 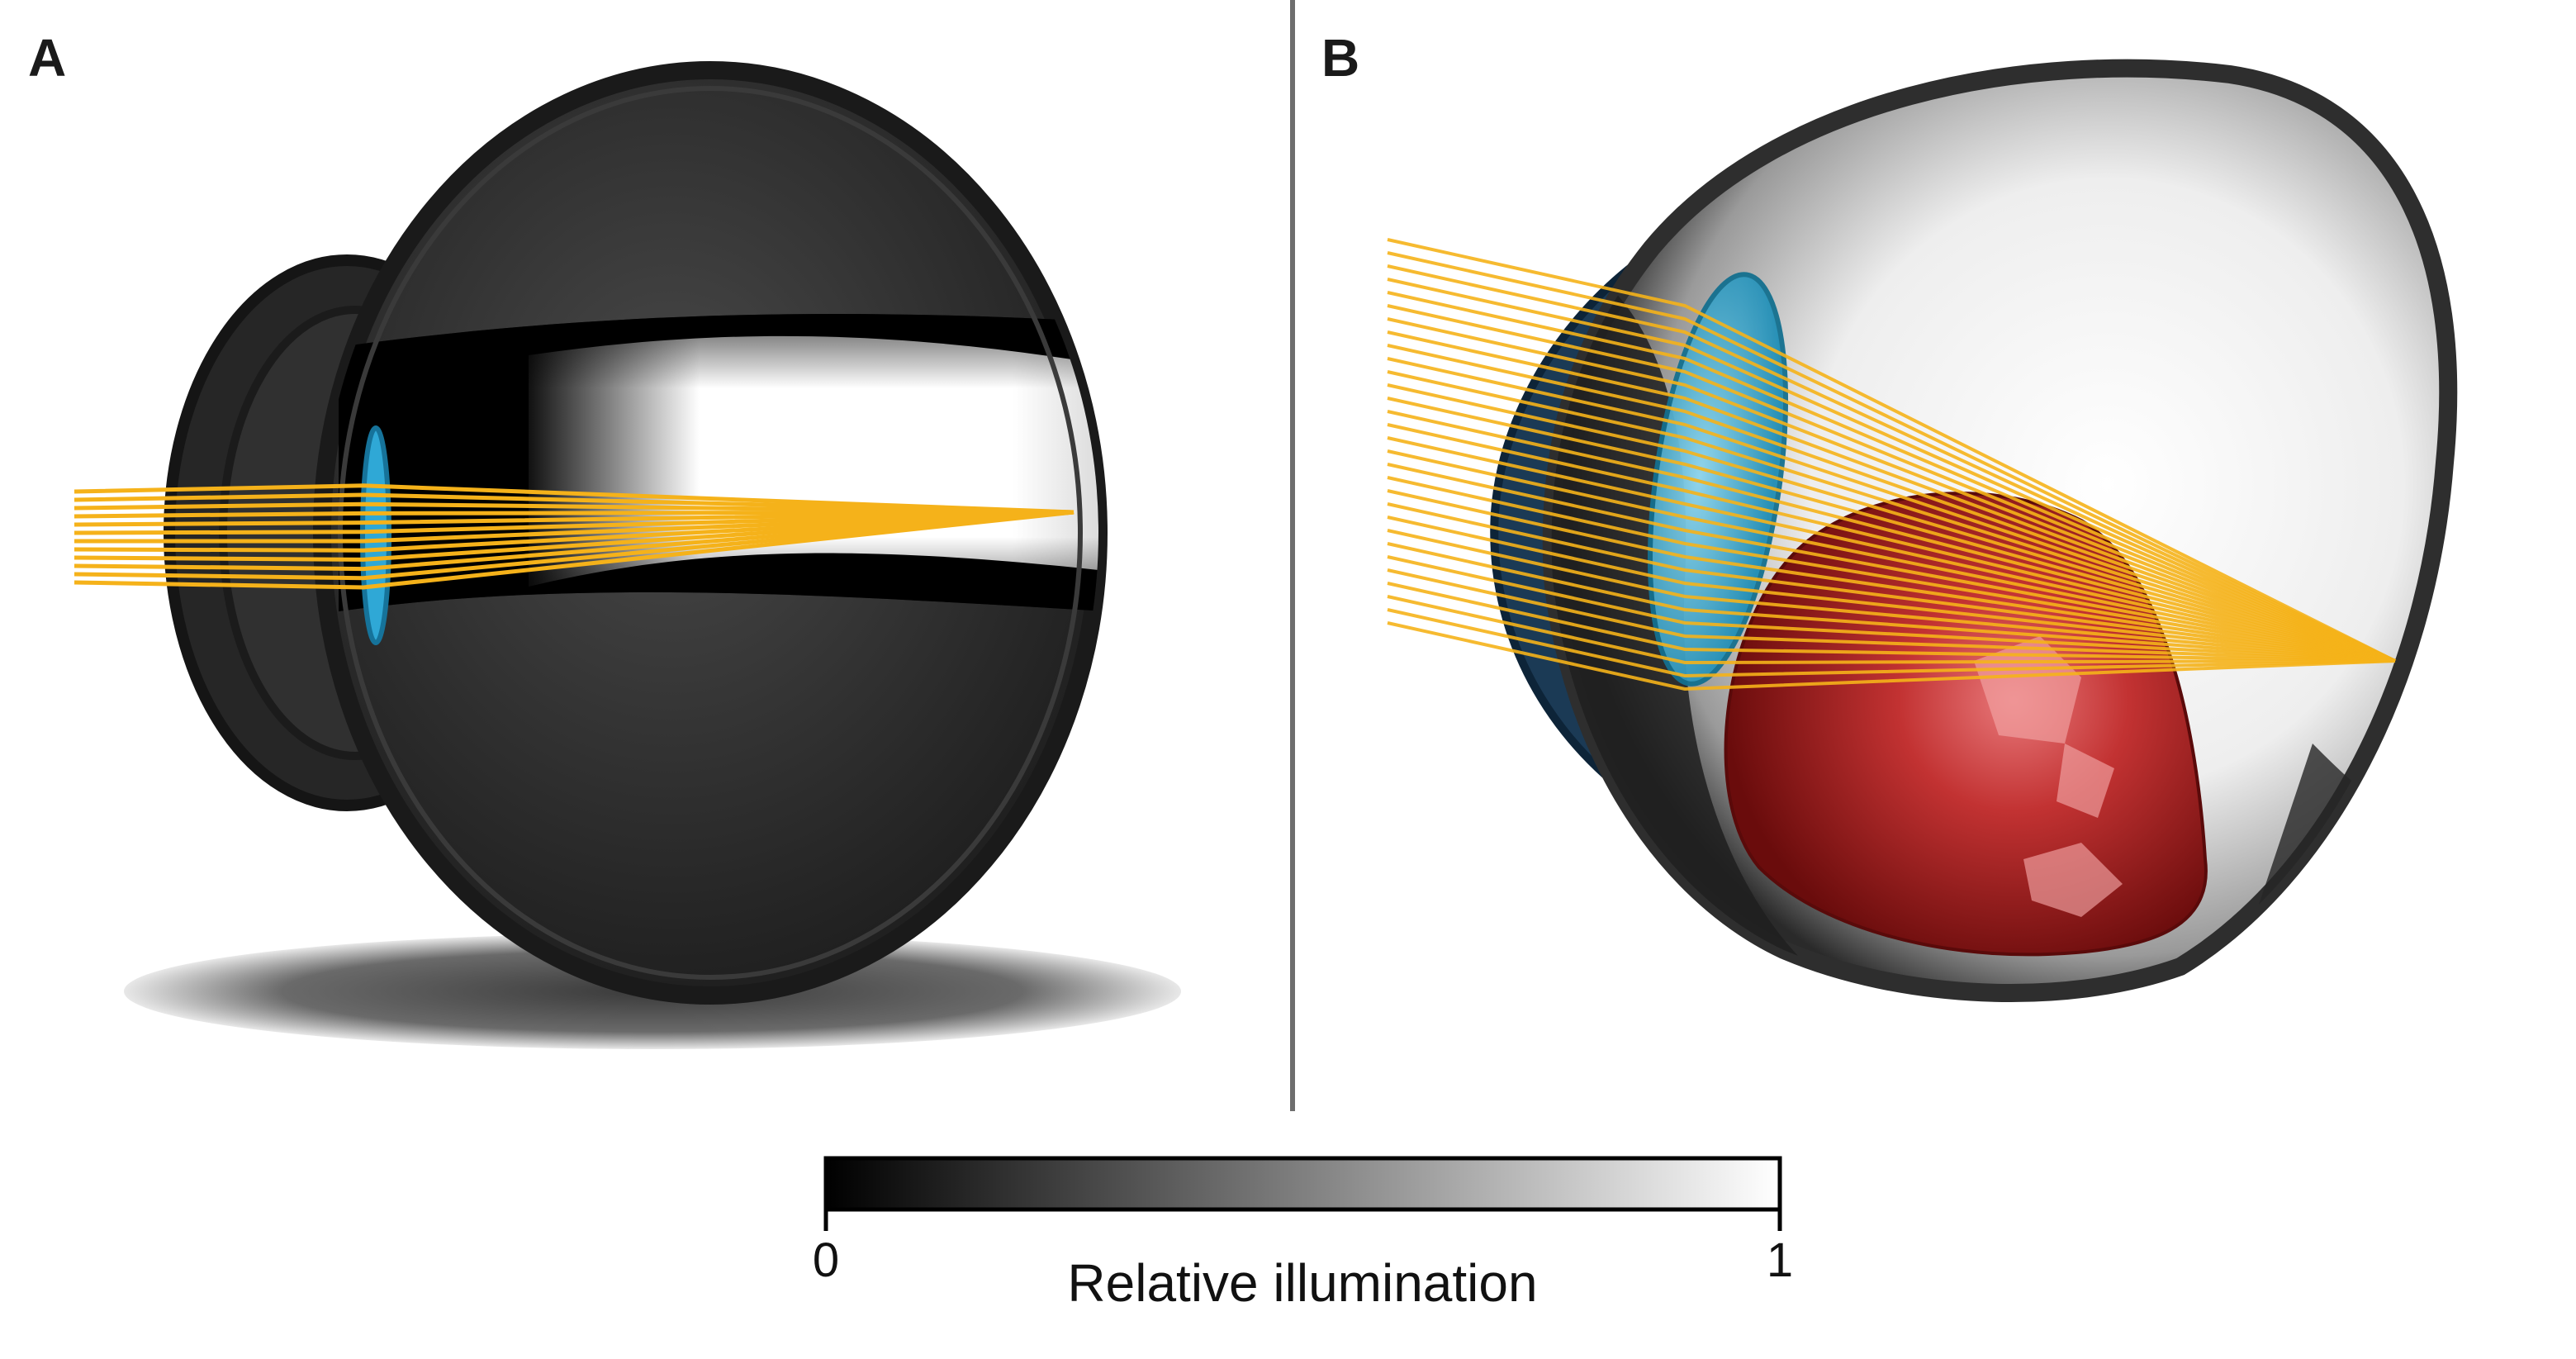 I want to click on colorbar-min-label: 0, so click(x=826, y=1260).